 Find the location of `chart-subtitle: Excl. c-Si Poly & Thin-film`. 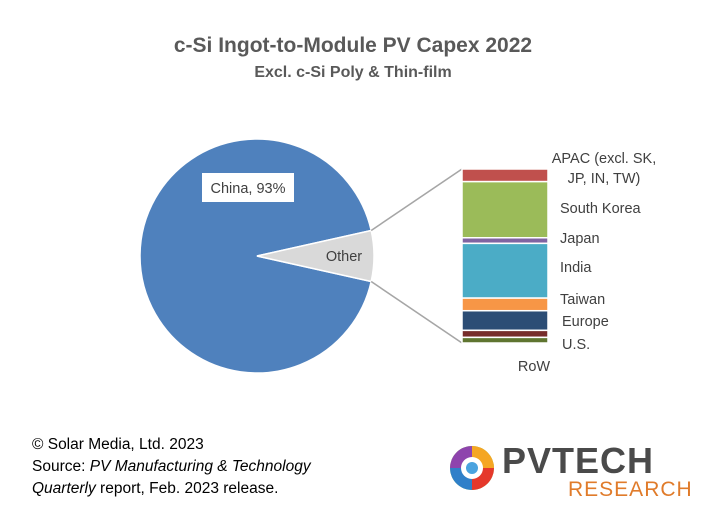

chart-subtitle: Excl. c-Si Poly & Thin-film is located at coordinates (353, 72).